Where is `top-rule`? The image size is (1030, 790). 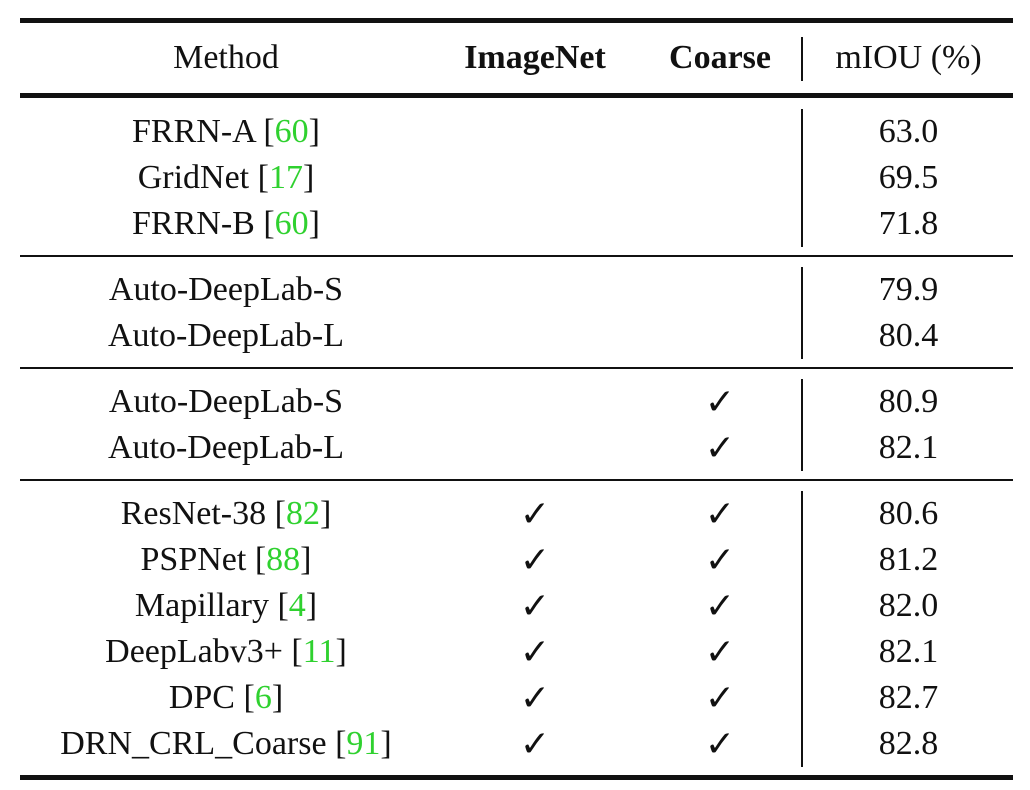 top-rule is located at coordinates (516, 20).